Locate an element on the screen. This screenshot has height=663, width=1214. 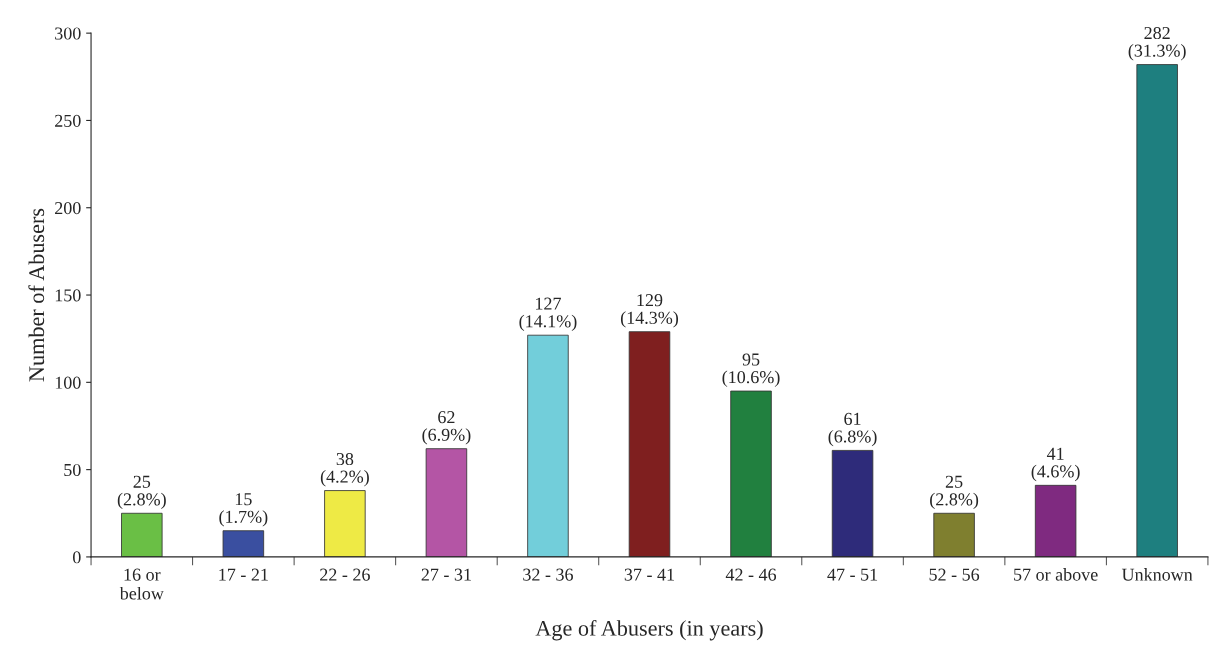
data-label: 62 (6.9%) is located at coordinates (446, 428).